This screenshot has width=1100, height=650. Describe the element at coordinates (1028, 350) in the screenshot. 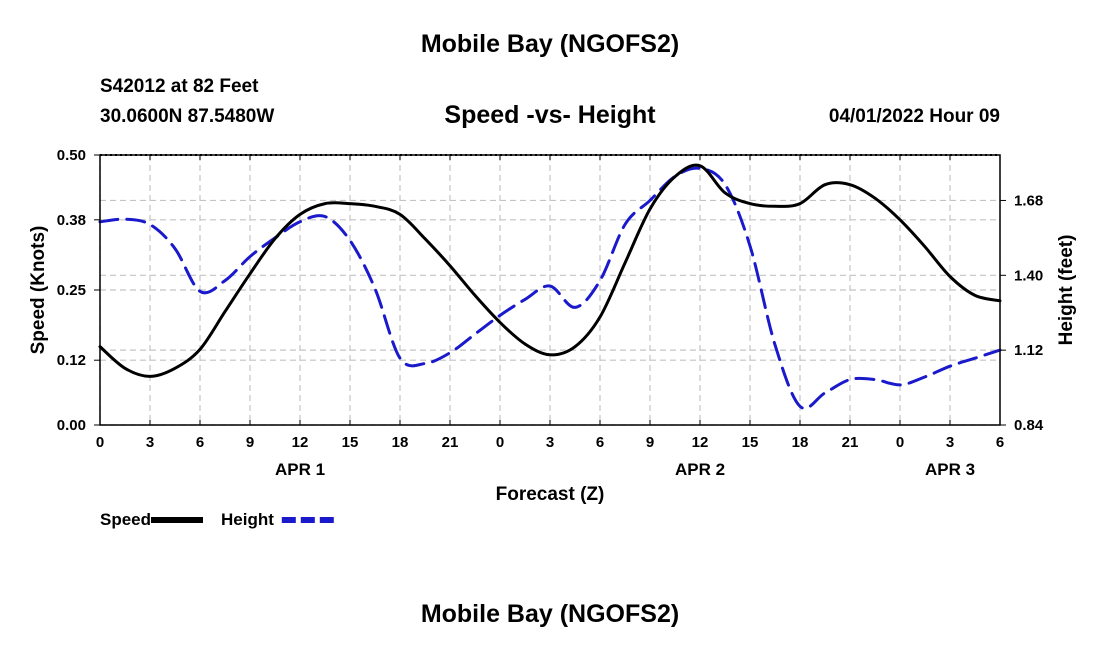

I see `y-tick-label-right: 1.12` at that location.